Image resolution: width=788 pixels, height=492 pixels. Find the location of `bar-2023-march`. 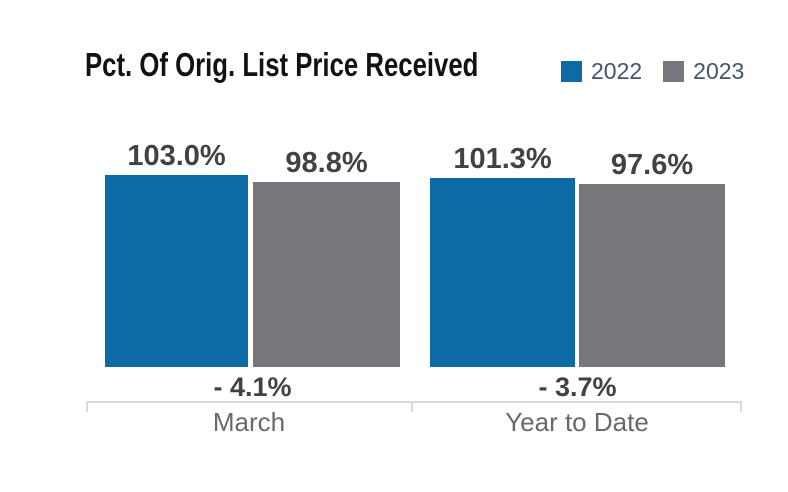

bar-2023-march is located at coordinates (326, 274).